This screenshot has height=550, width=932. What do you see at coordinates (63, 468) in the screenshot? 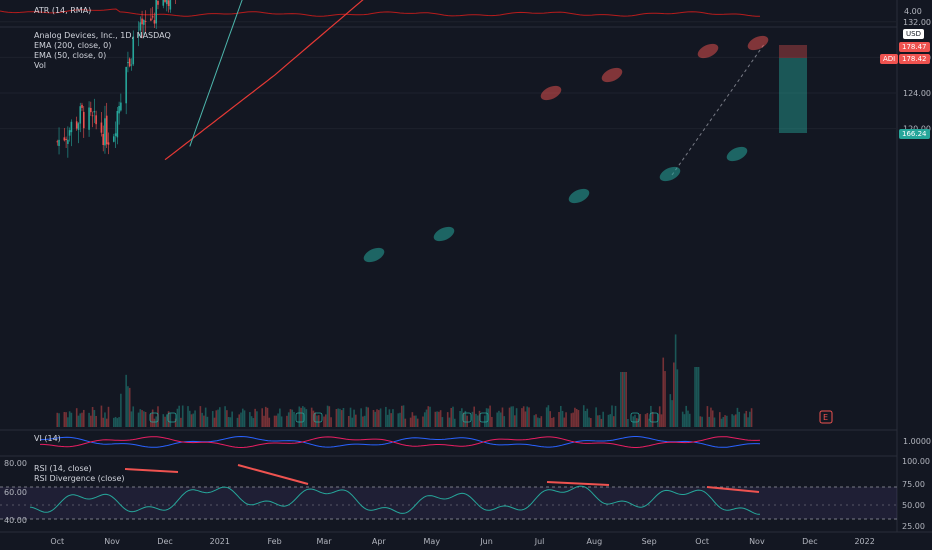
I see `rsi-legend-label: RSI (14, close)` at bounding box center [63, 468].